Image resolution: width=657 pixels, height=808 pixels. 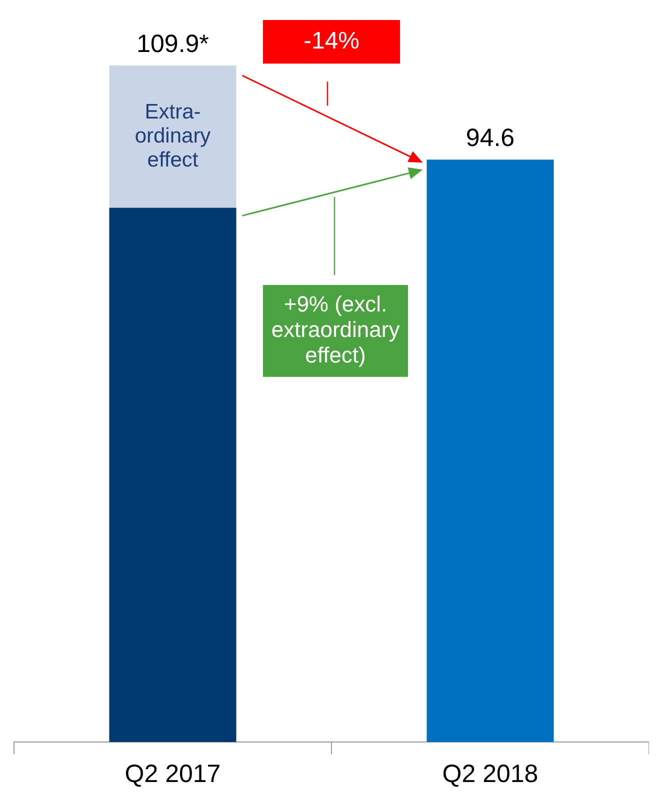 What do you see at coordinates (173, 44) in the screenshot?
I see `total-label: 109.9*` at bounding box center [173, 44].